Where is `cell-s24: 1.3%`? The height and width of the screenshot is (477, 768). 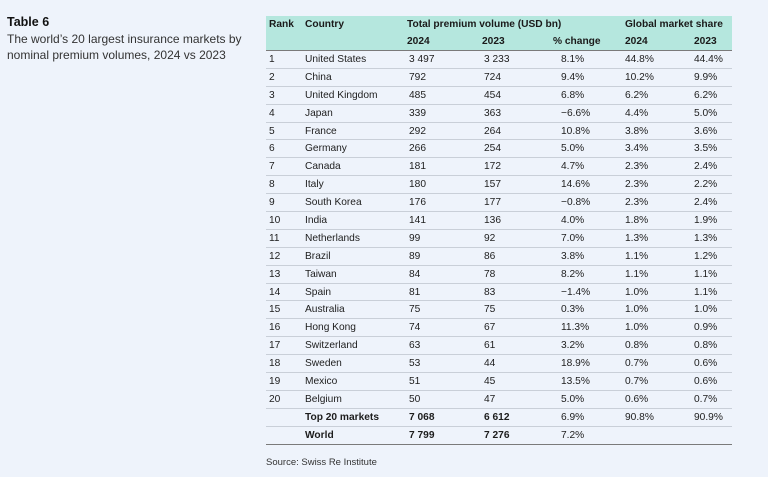 cell-s24: 1.3% is located at coordinates (655, 238).